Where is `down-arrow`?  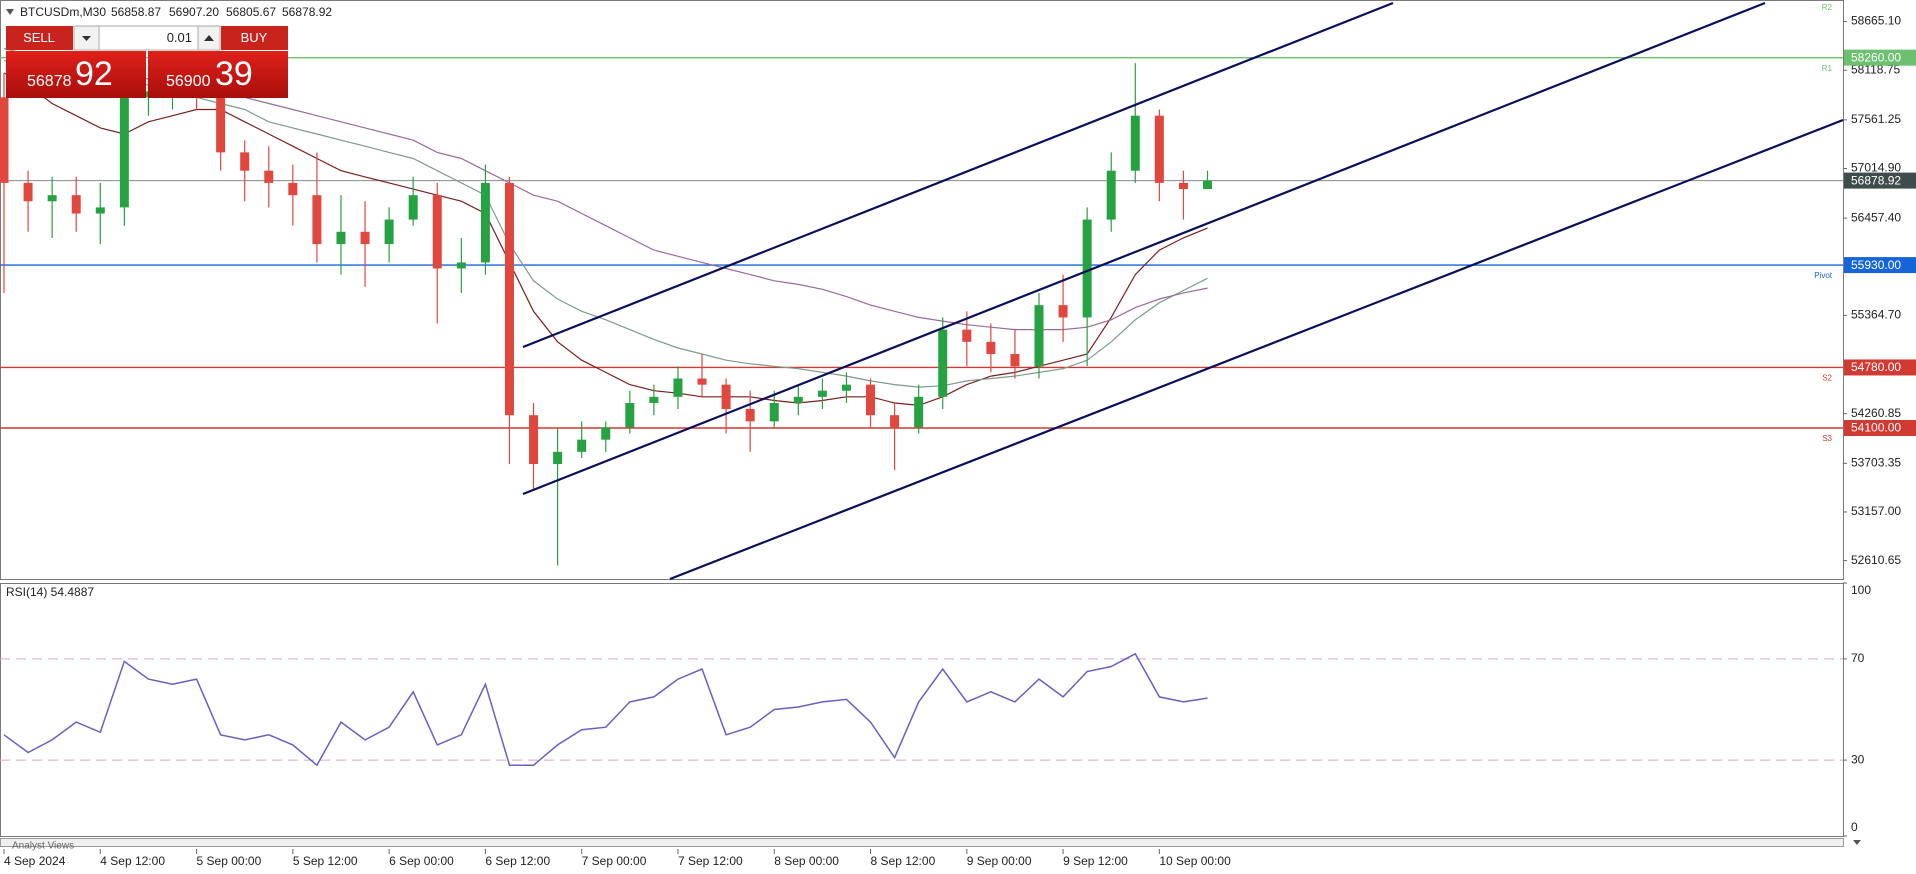
down-arrow is located at coordinates (86, 38).